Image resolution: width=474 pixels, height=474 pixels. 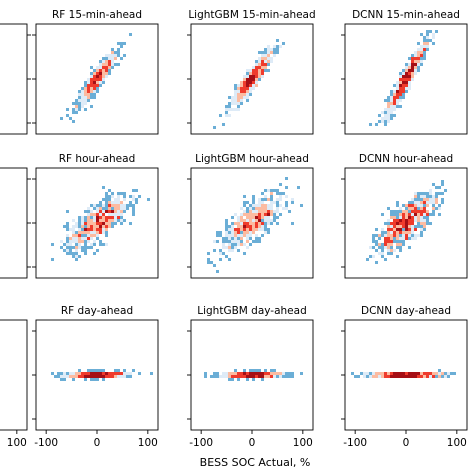 I want to click on panel-title: DCNN 15-min-ahead, so click(x=406, y=15).